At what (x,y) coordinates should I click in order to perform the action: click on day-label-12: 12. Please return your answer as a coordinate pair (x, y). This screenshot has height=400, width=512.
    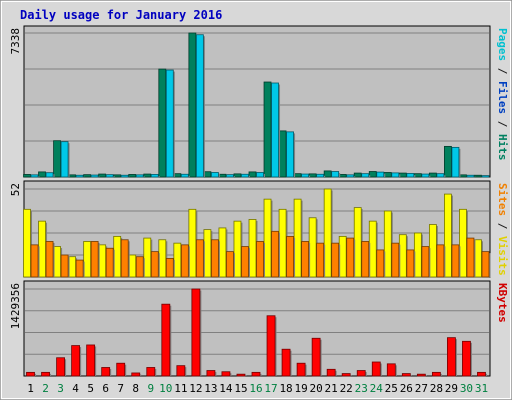
    Looking at the image, I should click on (195, 388).